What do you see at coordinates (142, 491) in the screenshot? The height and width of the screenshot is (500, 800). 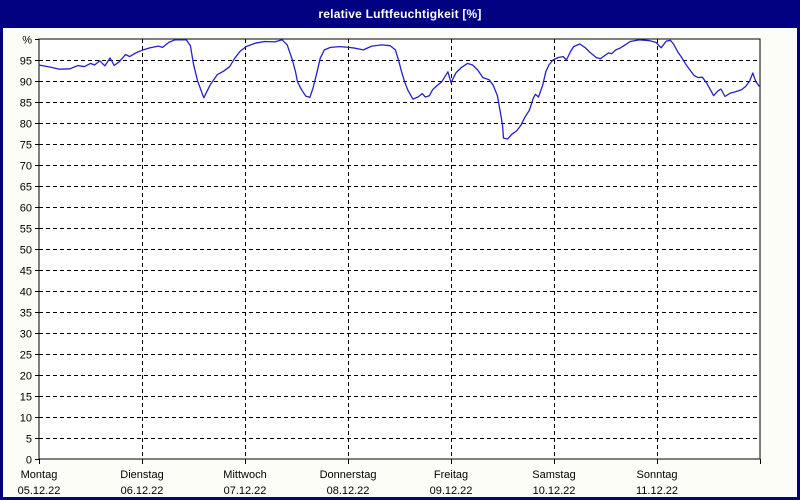 I see `x-date-label: 06.12.22` at bounding box center [142, 491].